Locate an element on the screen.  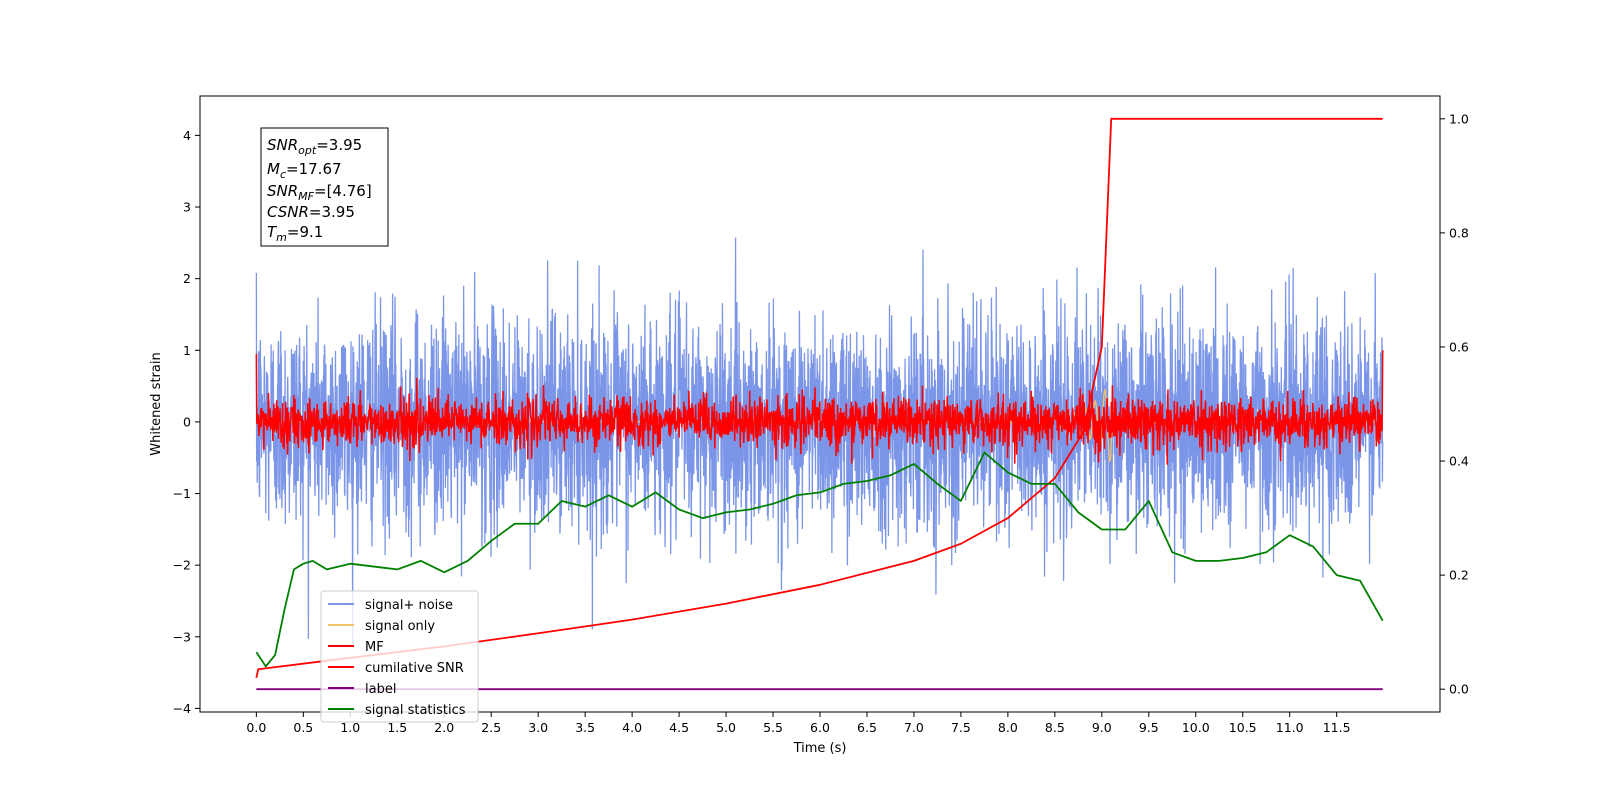
x-tick-label: 8.5 is located at coordinates (1055, 727).